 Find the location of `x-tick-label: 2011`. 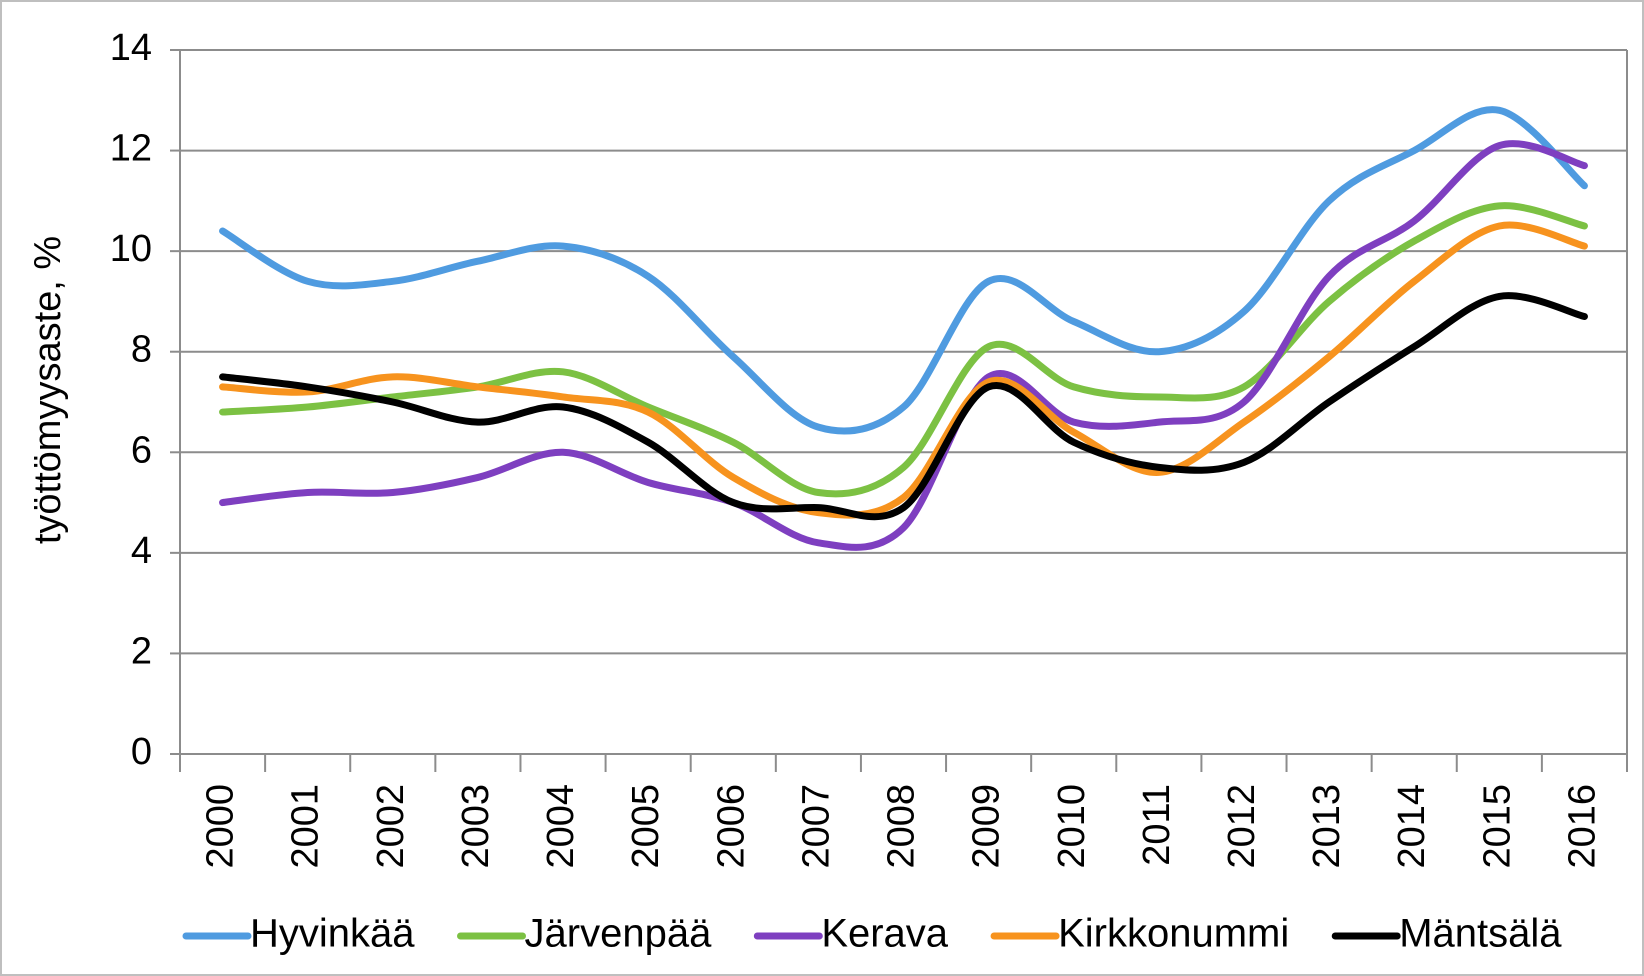

x-tick-label: 2011 is located at coordinates (1157, 825).